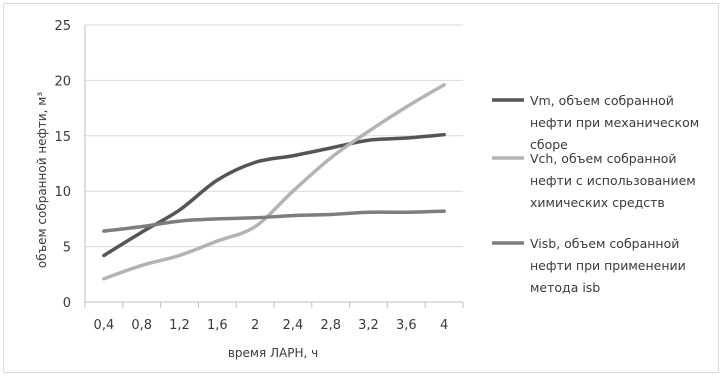  I want to click on x-tick-label: 3,2, so click(368, 325).